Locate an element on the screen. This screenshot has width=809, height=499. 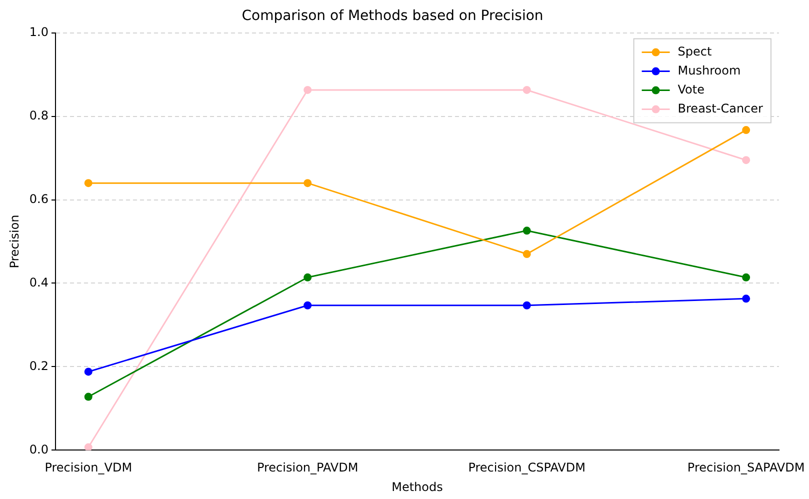
y-axis-title: Precision is located at coordinates (14, 241).